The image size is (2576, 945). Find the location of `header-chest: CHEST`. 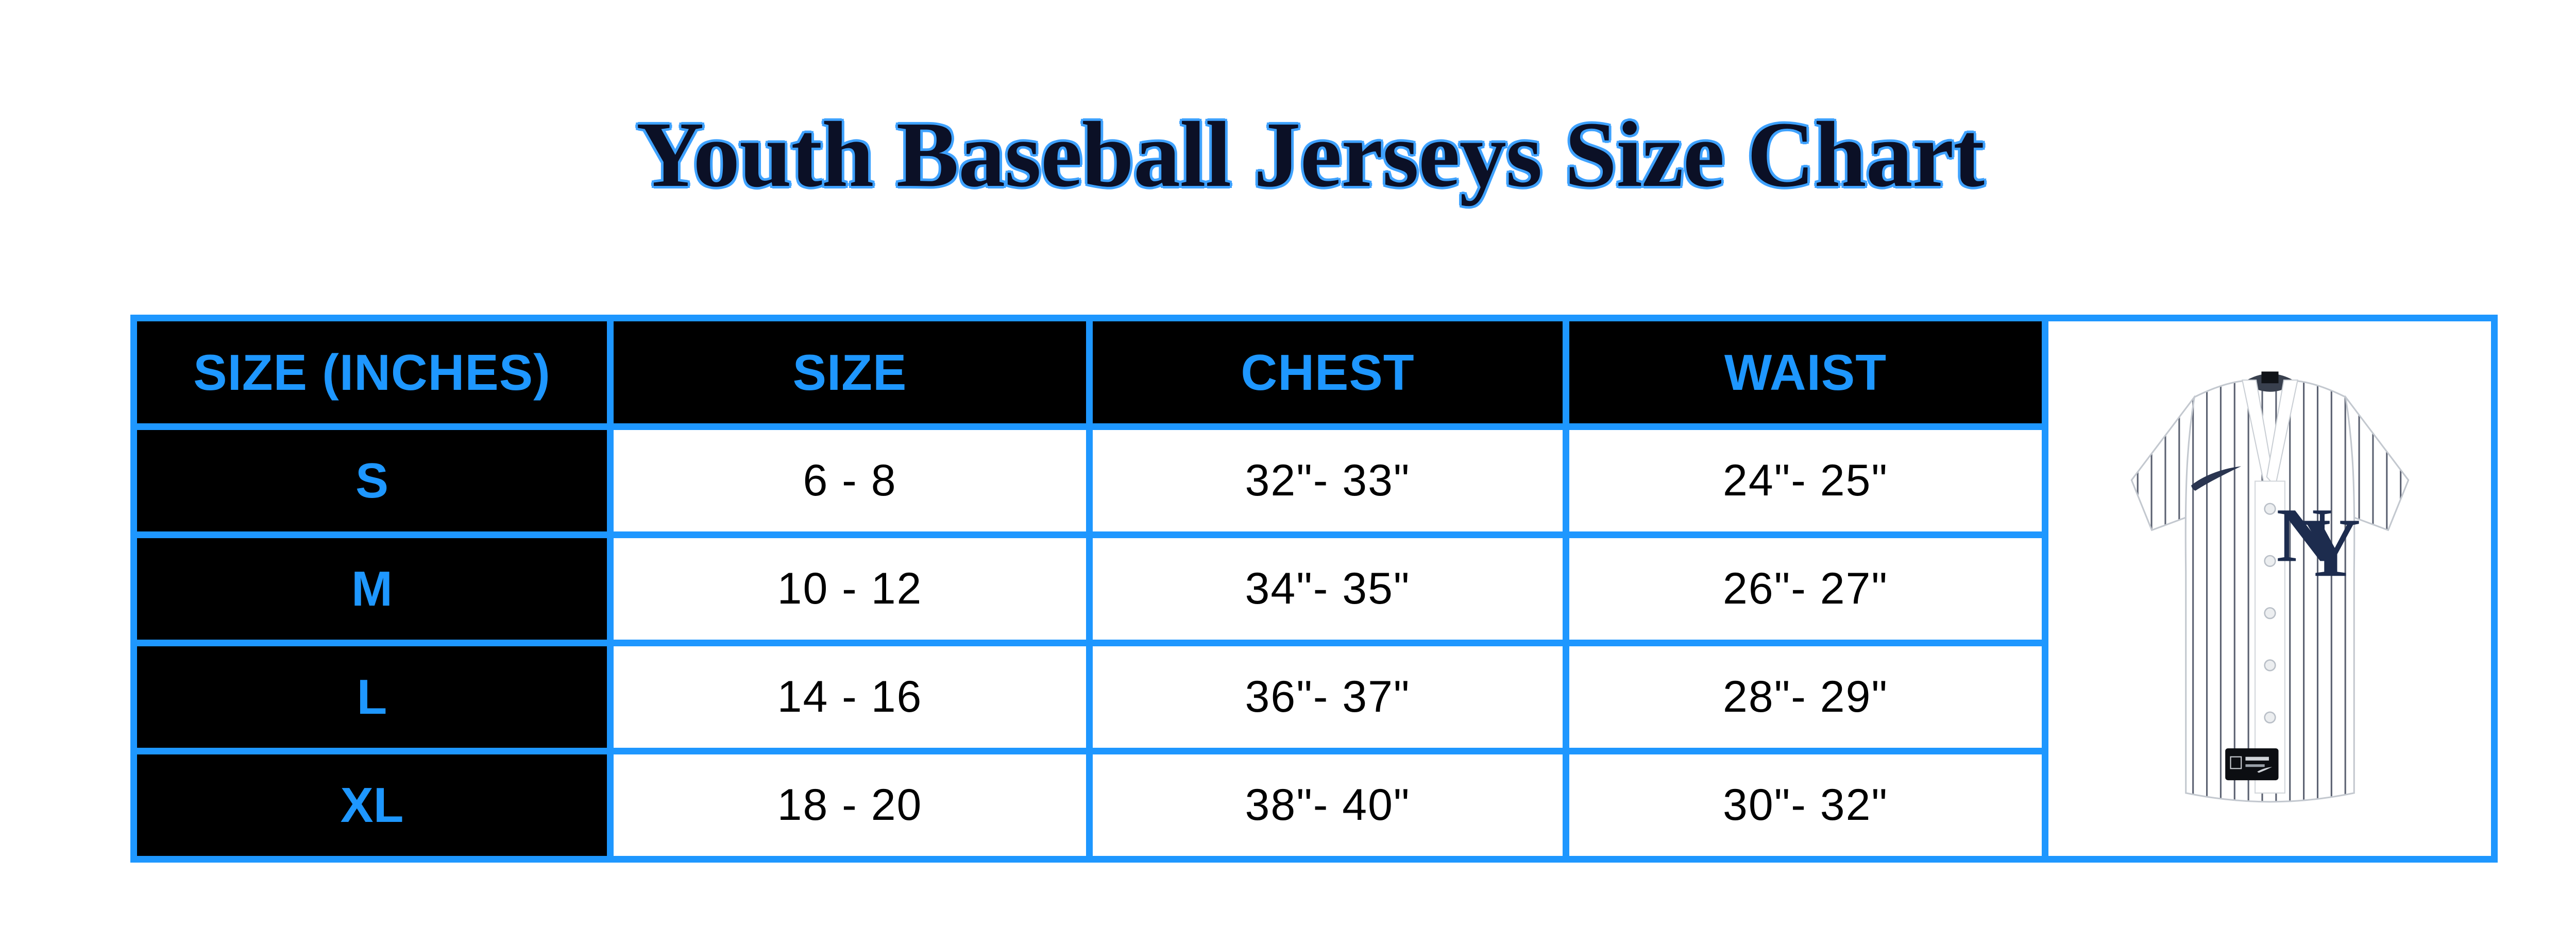

header-chest: CHEST is located at coordinates (1327, 373).